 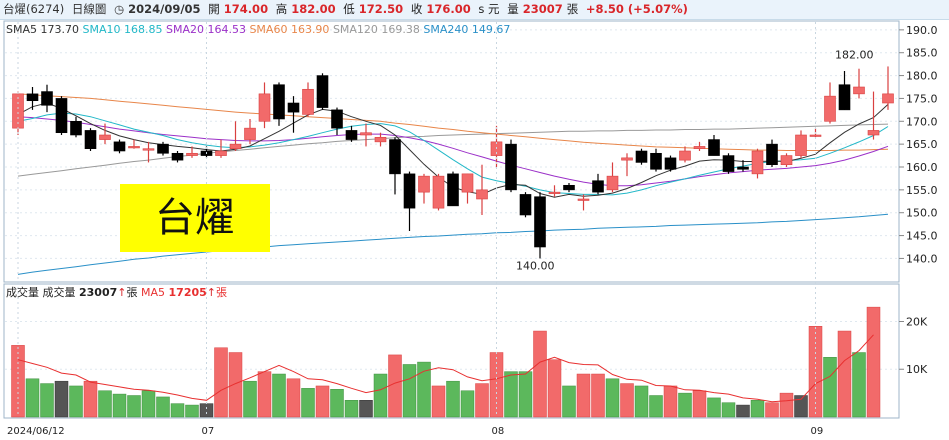 What do you see at coordinates (917, 321) in the screenshot?
I see `volume-tick-label: 20K` at bounding box center [917, 321].